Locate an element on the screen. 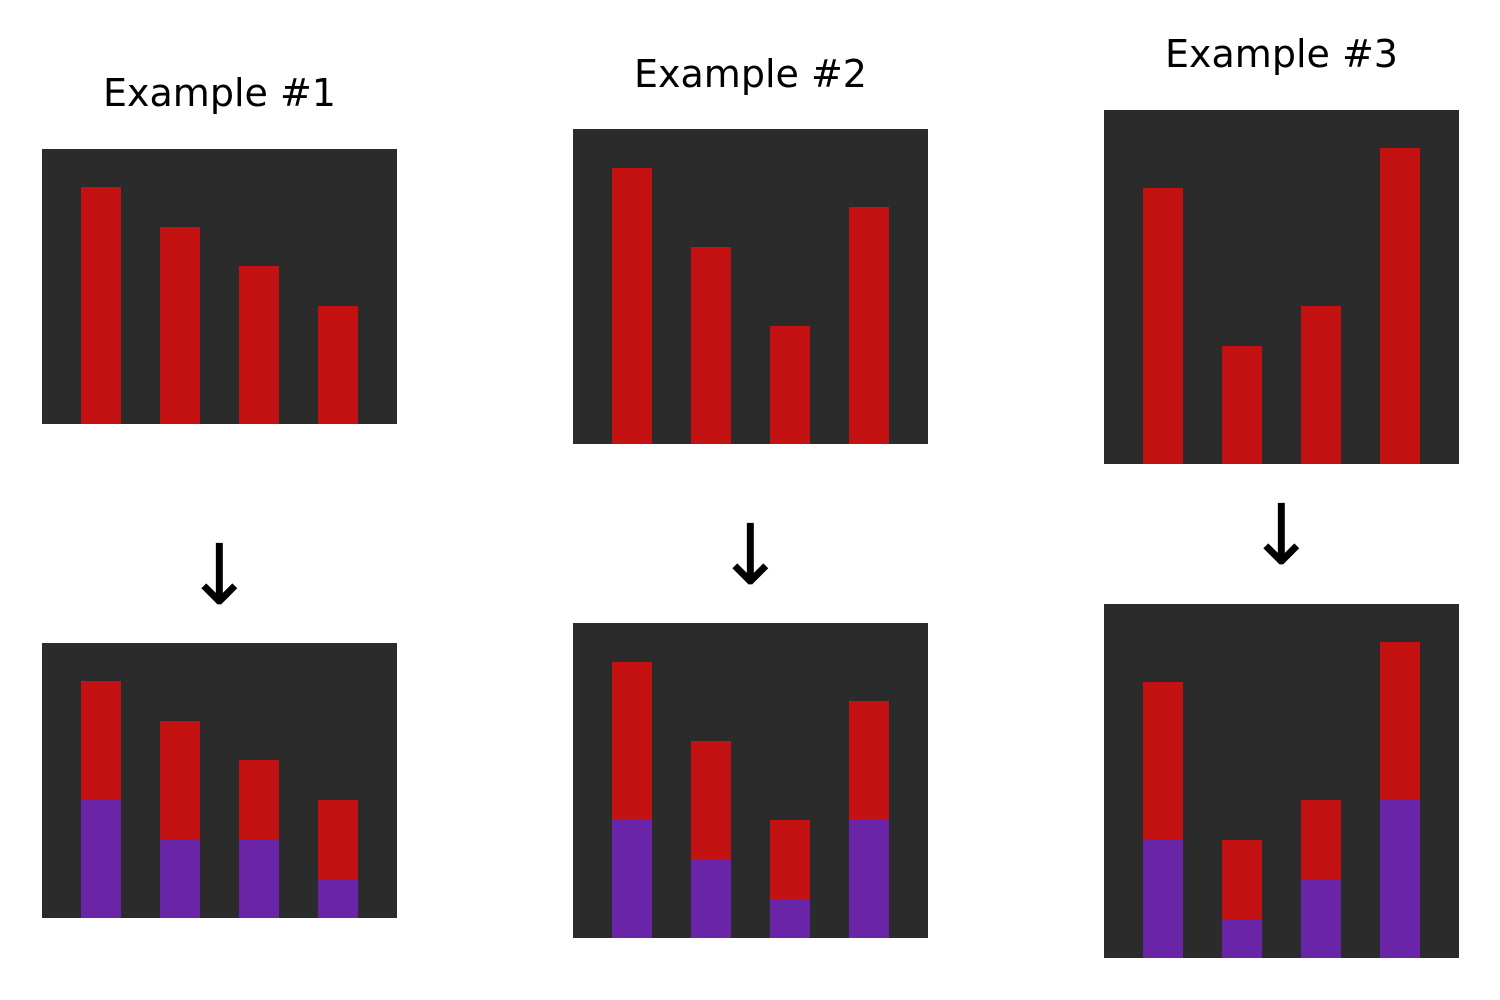 The height and width of the screenshot is (1000, 1500). example-title: Example #3 is located at coordinates (1281, 54).